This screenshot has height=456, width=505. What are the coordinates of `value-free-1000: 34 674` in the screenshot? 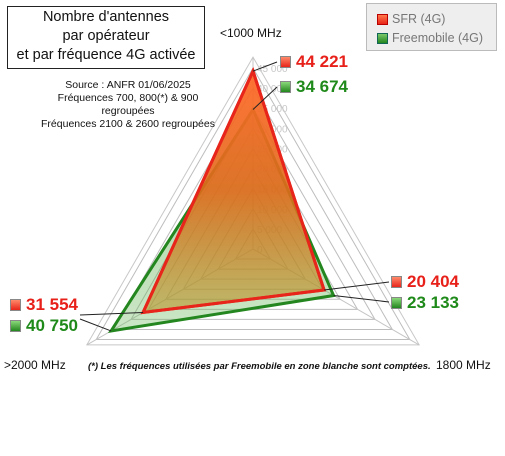 It's located at (322, 86).